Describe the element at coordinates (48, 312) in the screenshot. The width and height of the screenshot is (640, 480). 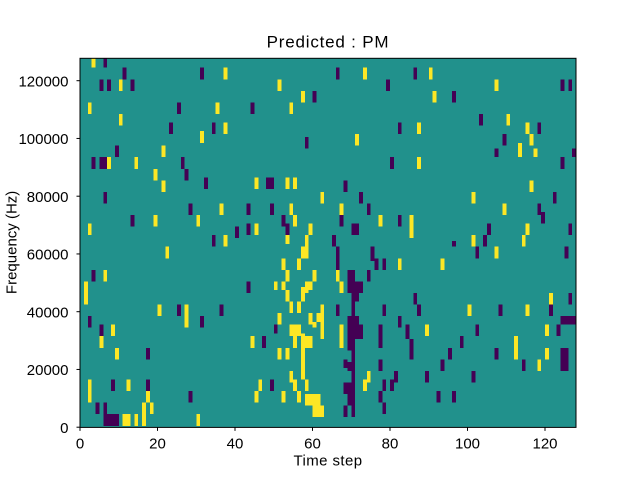
I see `svg-text: 40000` at that location.